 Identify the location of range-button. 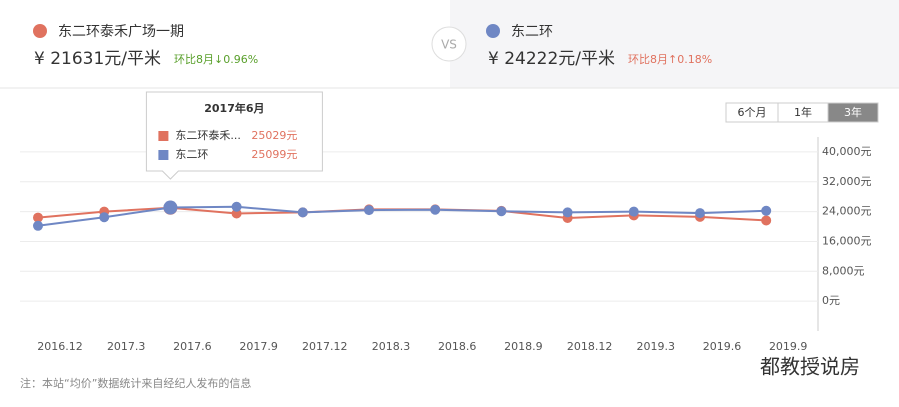
(853, 112).